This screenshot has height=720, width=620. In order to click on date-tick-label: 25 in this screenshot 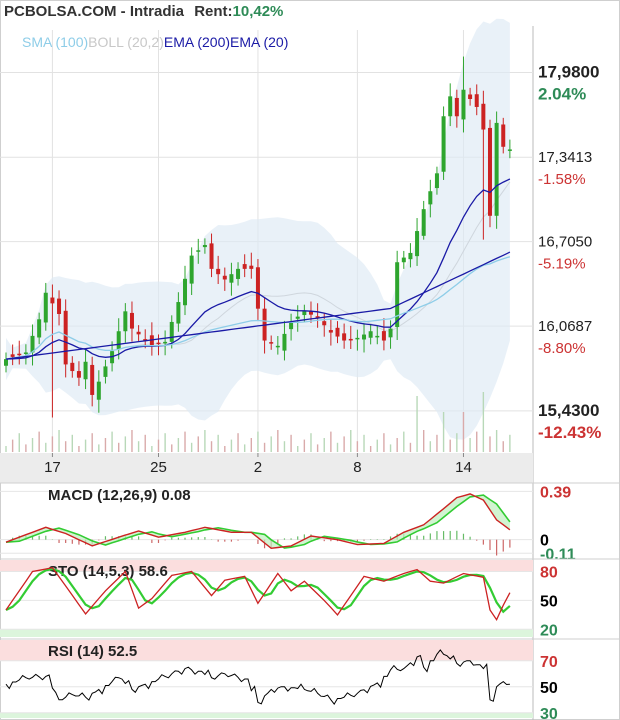, I will do `click(158, 467)`.